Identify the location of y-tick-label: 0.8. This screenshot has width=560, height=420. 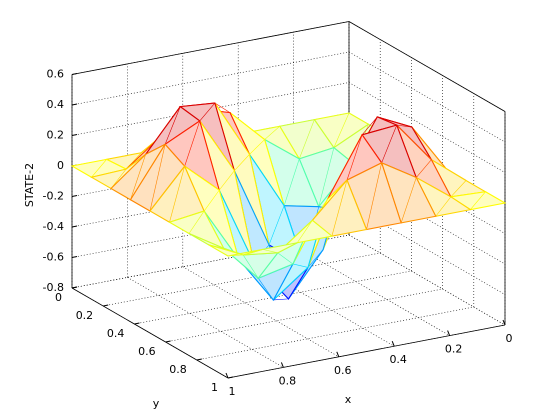
(178, 369).